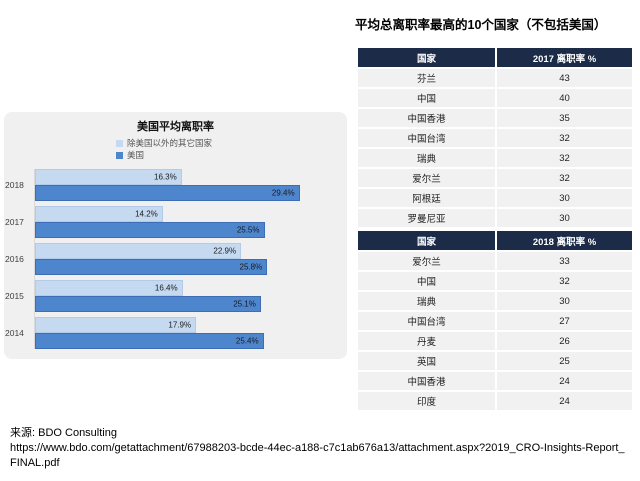  Describe the element at coordinates (14, 185) in the screenshot. I see `year-axis-label: 2018` at that location.